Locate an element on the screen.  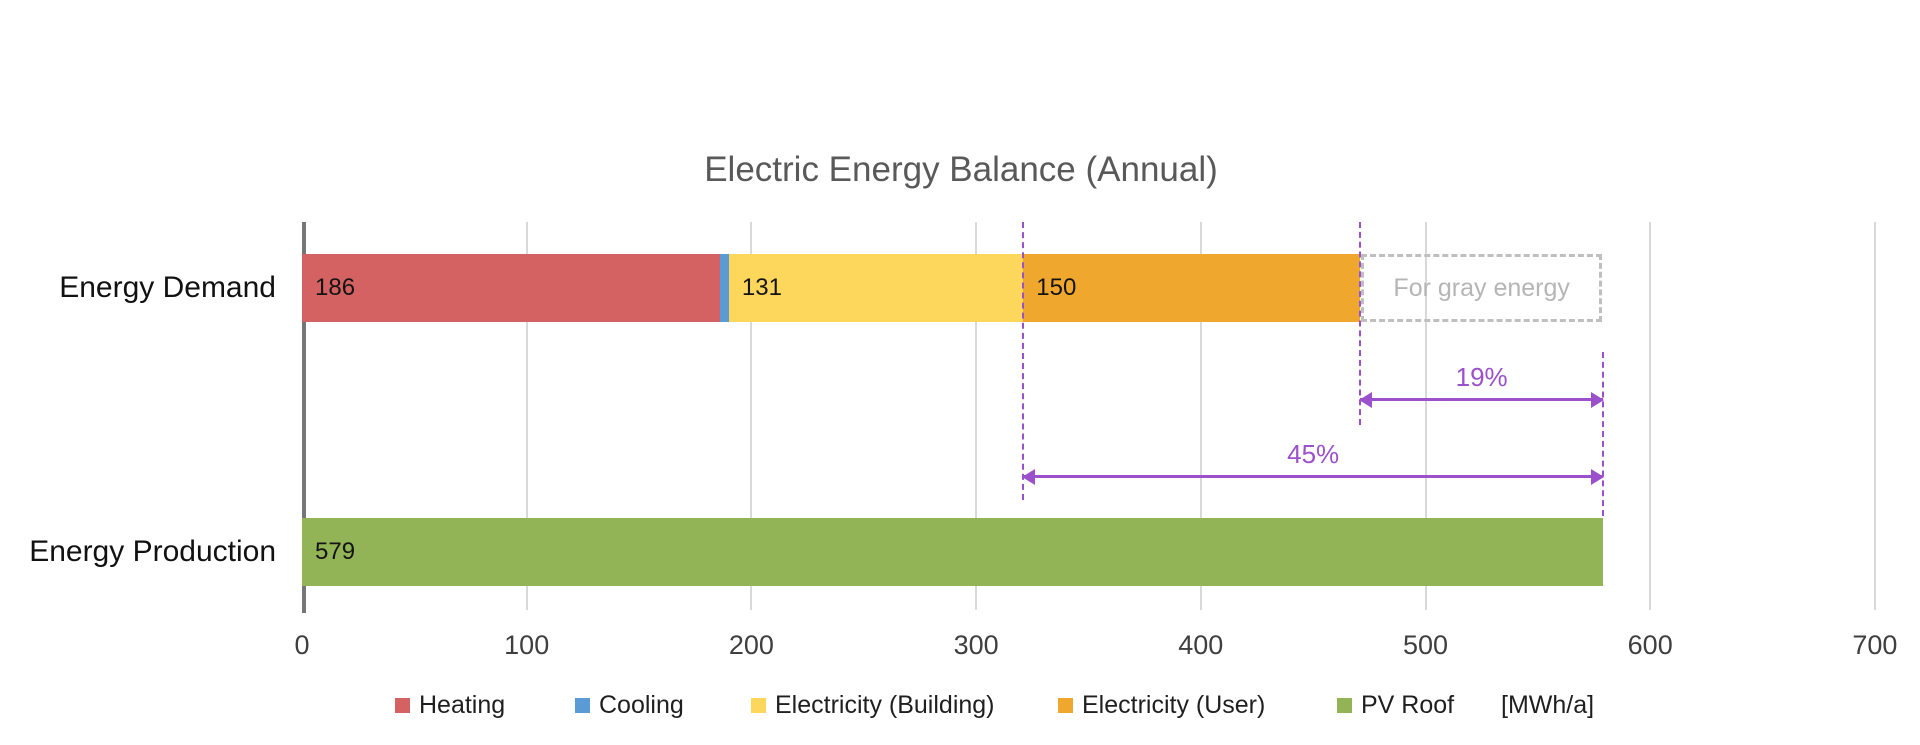
bar-segment-electricity-user: 150 is located at coordinates (1192, 288).